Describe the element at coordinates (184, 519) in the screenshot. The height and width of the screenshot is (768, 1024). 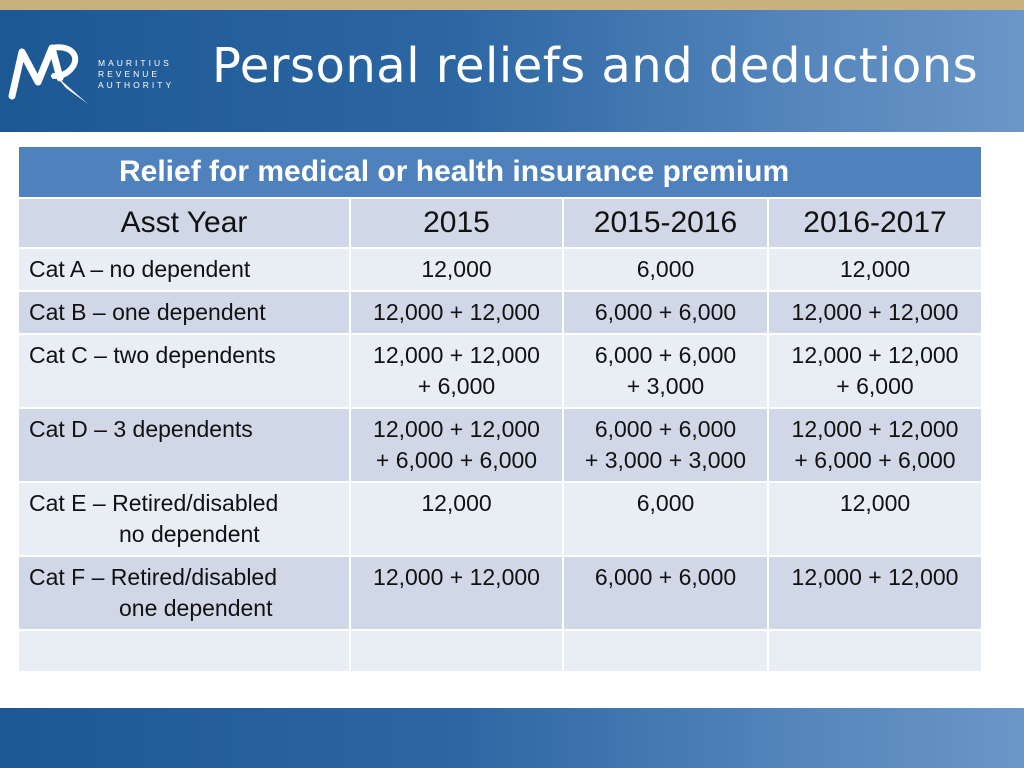
I see `row-label-cell: Cat E – Retired/disabled no dependent` at that location.